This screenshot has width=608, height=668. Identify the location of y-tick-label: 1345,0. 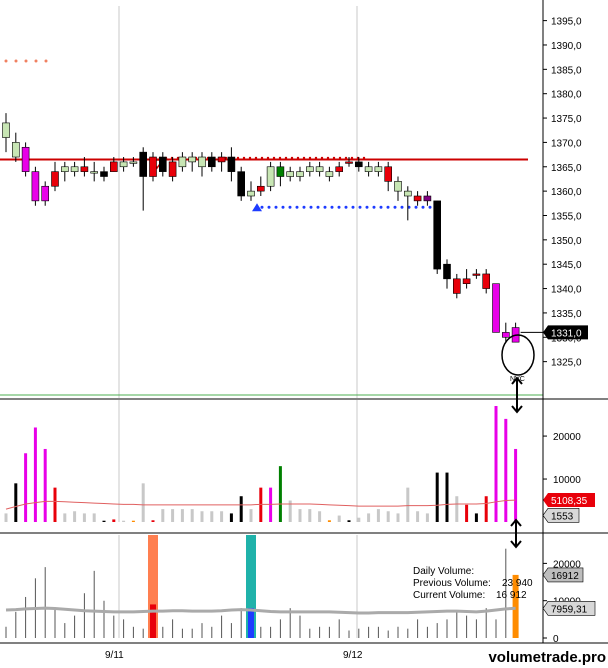
(566, 265).